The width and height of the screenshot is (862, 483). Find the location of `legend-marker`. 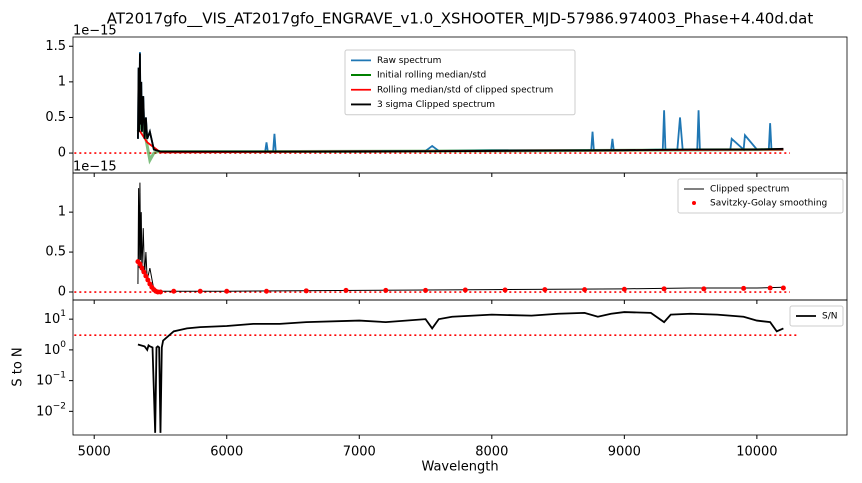

legend-marker is located at coordinates (694, 203).